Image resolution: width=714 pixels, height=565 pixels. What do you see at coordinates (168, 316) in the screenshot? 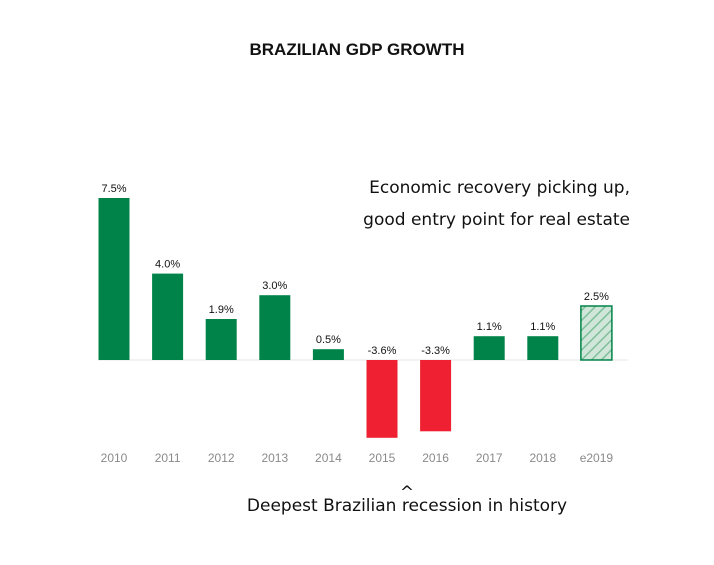
I see `bar-2011` at bounding box center [168, 316].